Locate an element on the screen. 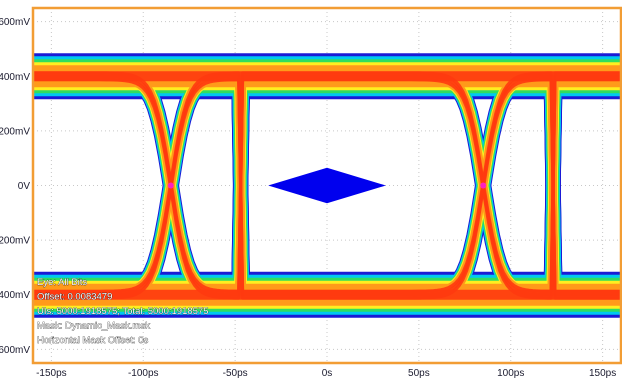  info-line: Offset: 0.0083479 is located at coordinates (74, 297).